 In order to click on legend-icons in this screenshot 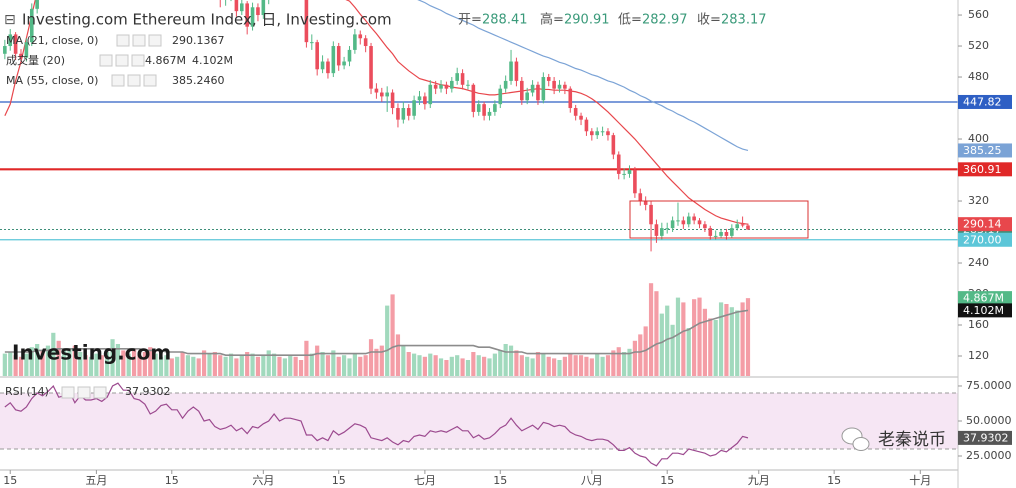, I will do `click(111, 216)`.